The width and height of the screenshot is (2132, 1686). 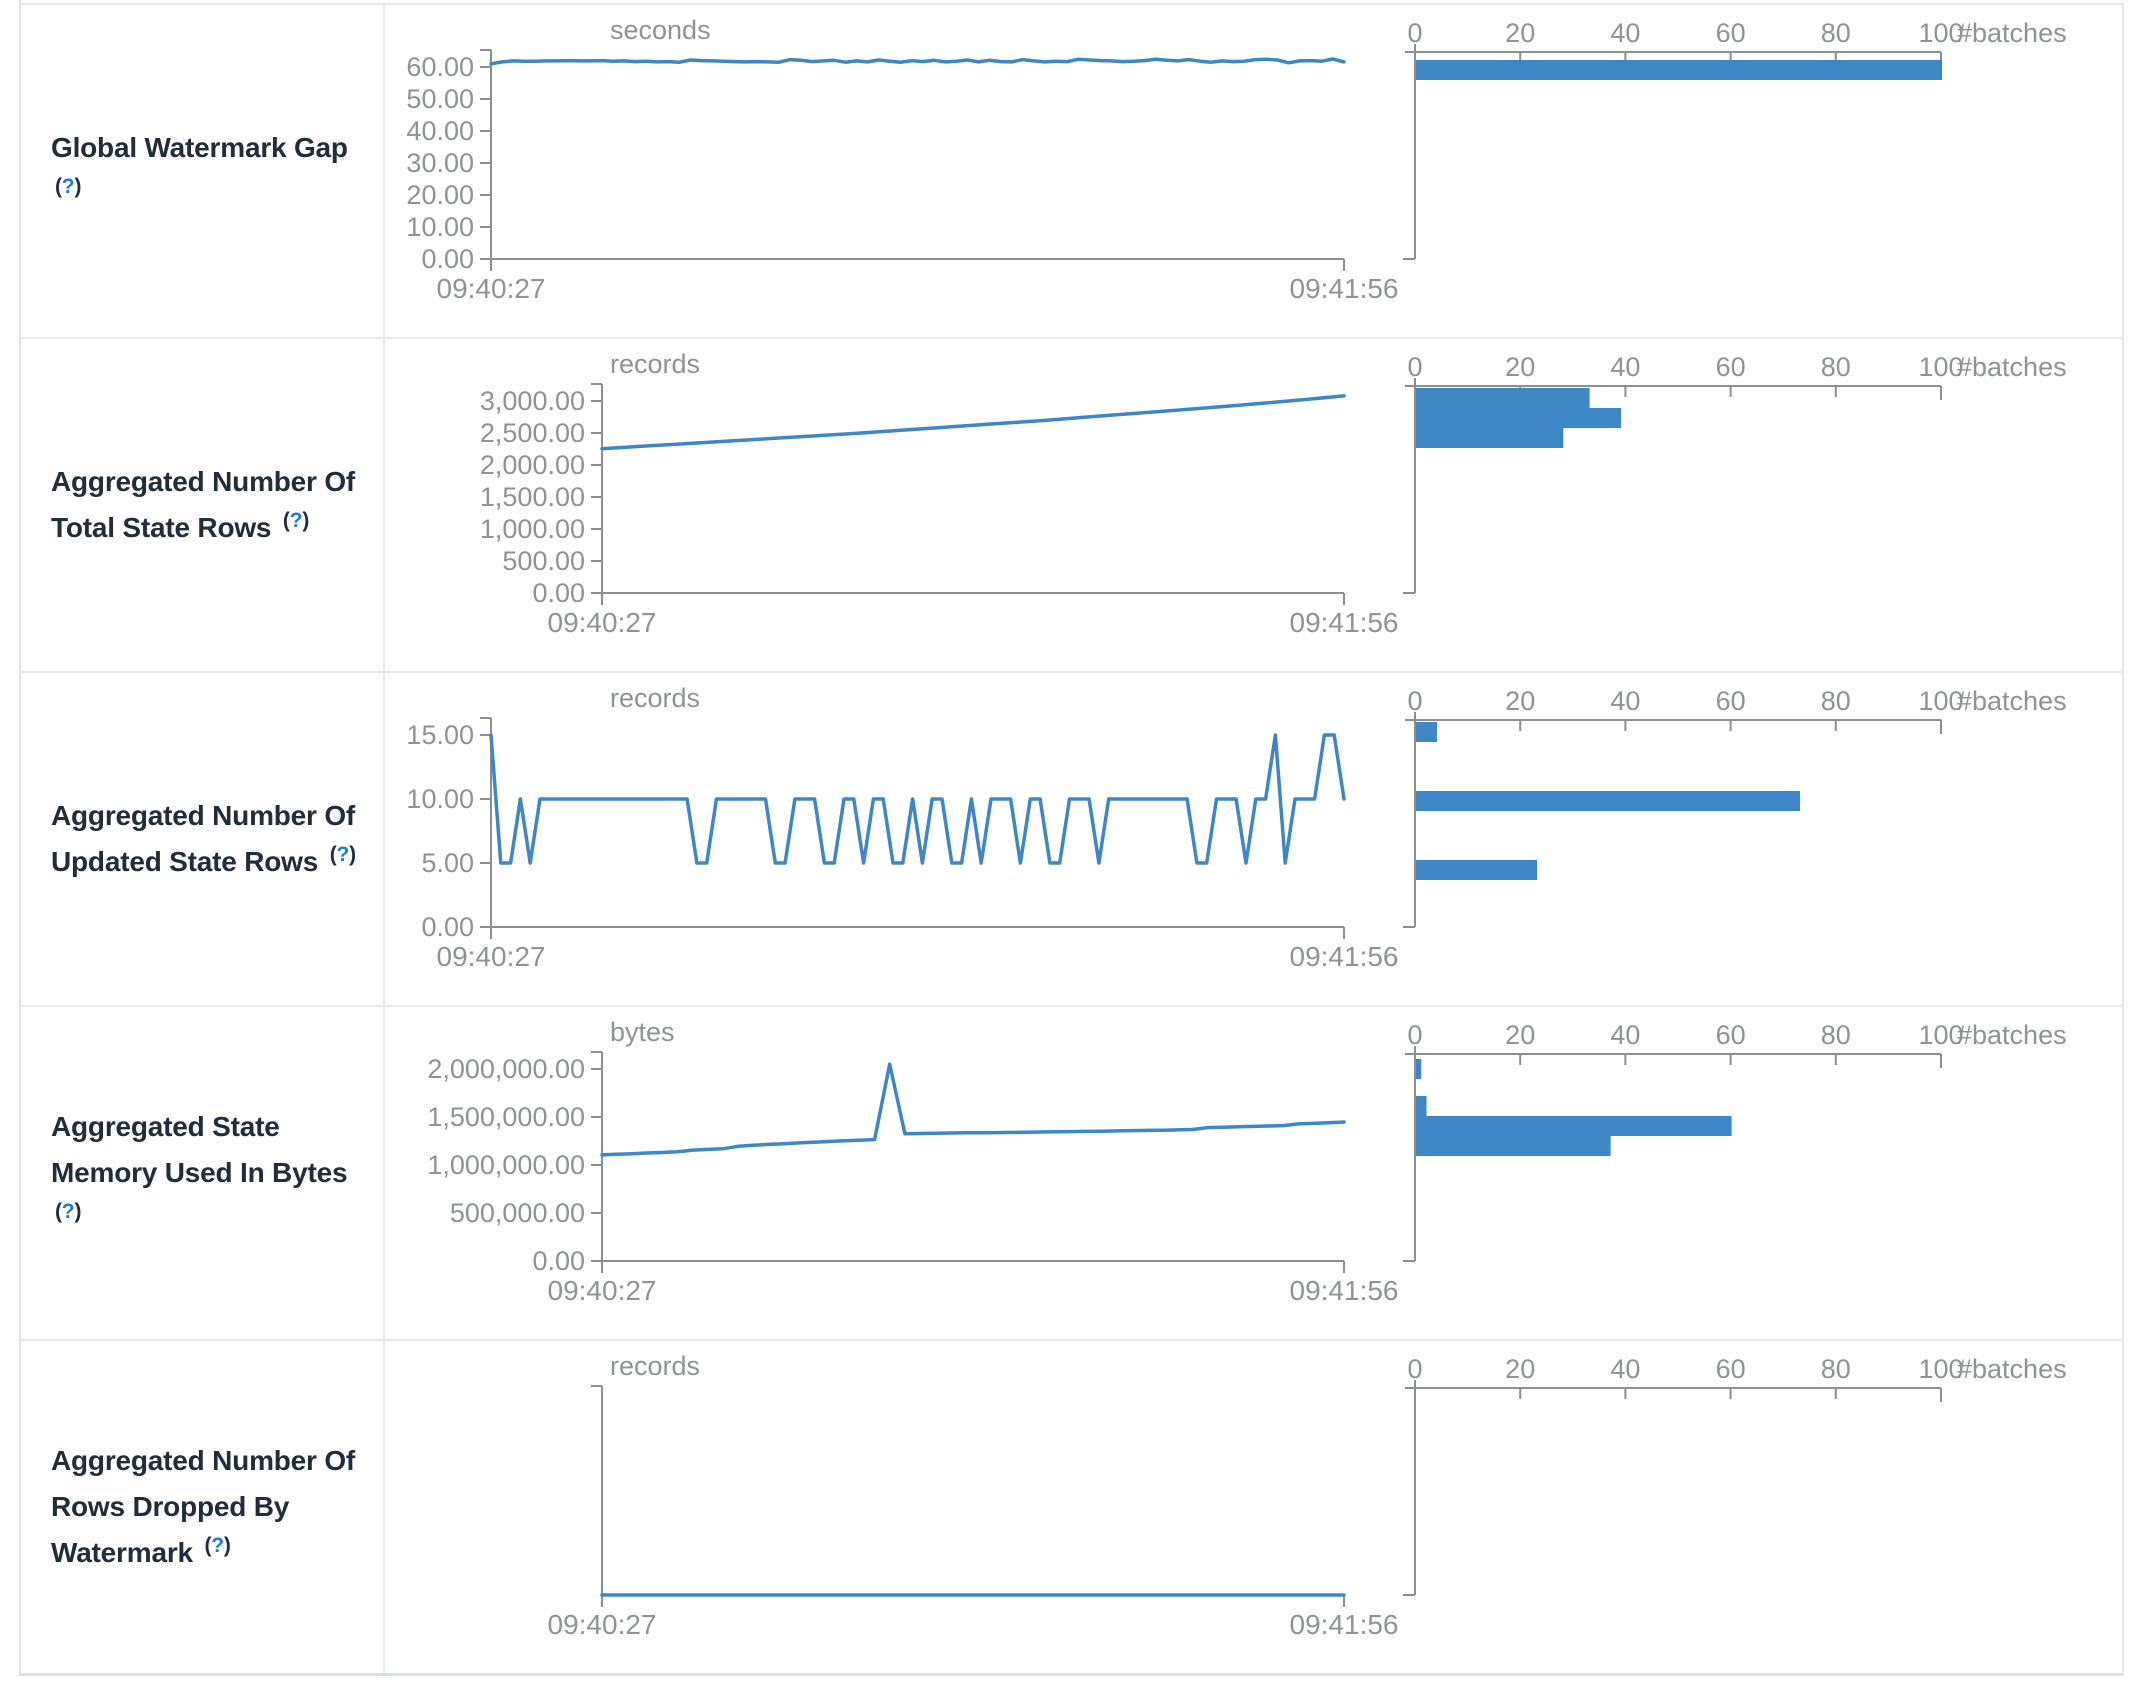 I want to click on timeline-y-tick-label: 500.00, so click(x=543, y=561).